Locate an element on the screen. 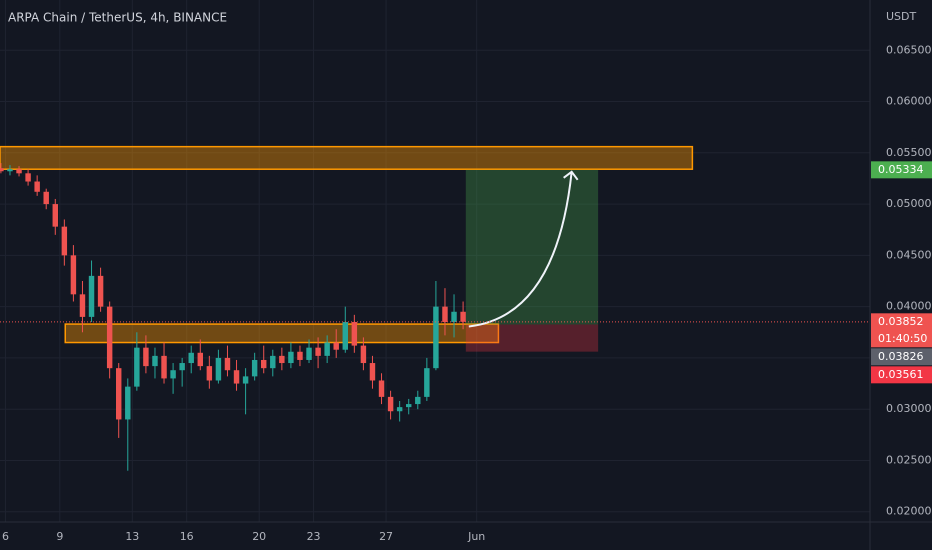 This screenshot has height=550, width=932. x-tick-label: 13 is located at coordinates (132, 536).